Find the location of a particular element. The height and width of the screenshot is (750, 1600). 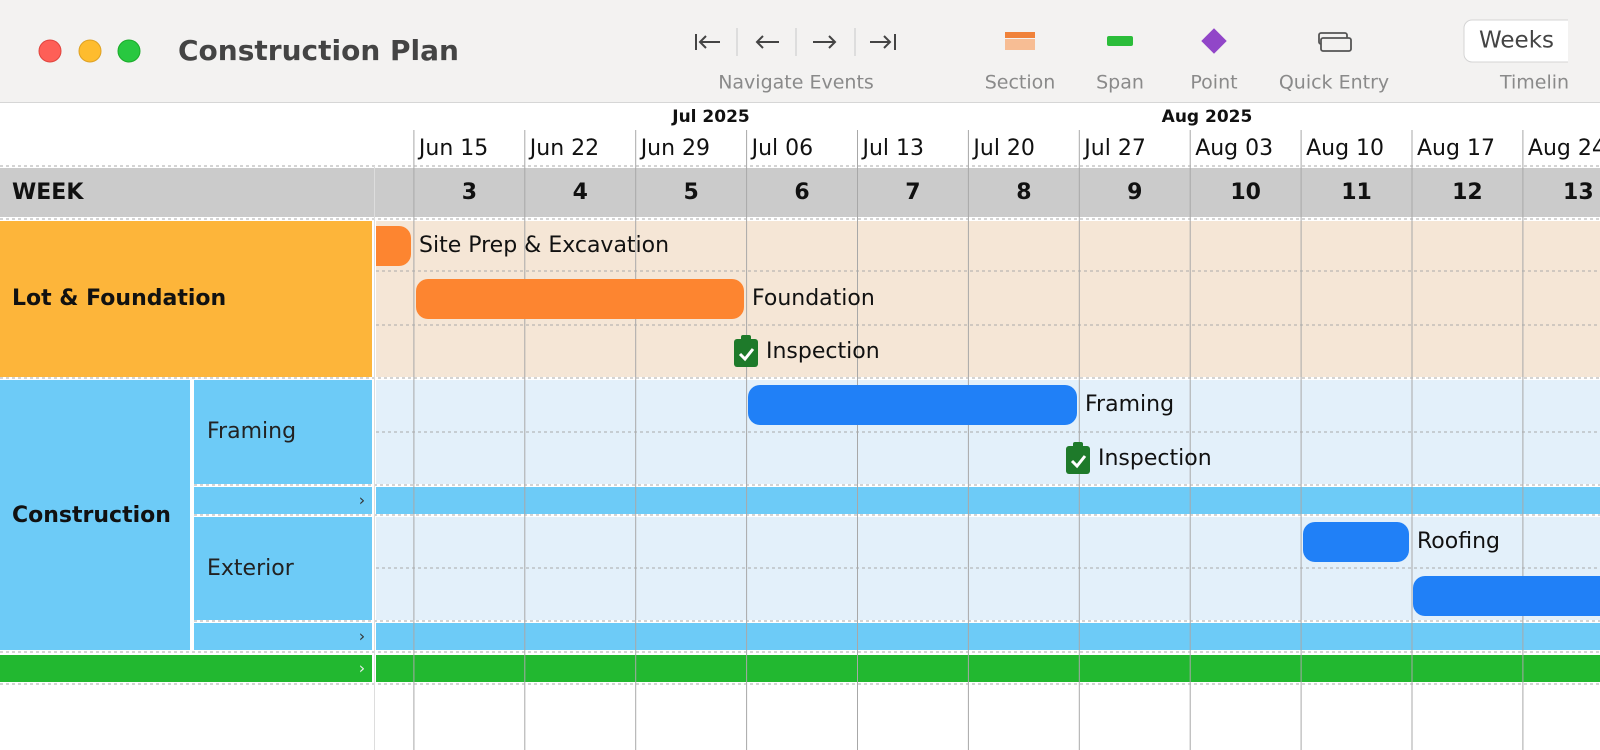

date-label: Jul 27 is located at coordinates (1114, 148).